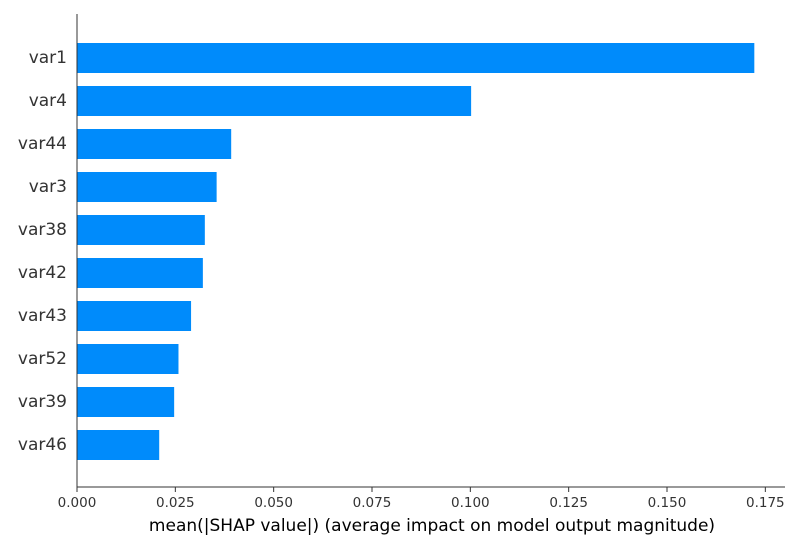 The height and width of the screenshot is (550, 800). Describe the element at coordinates (568, 503) in the screenshot. I see `x-tick-label: 0.125` at that location.